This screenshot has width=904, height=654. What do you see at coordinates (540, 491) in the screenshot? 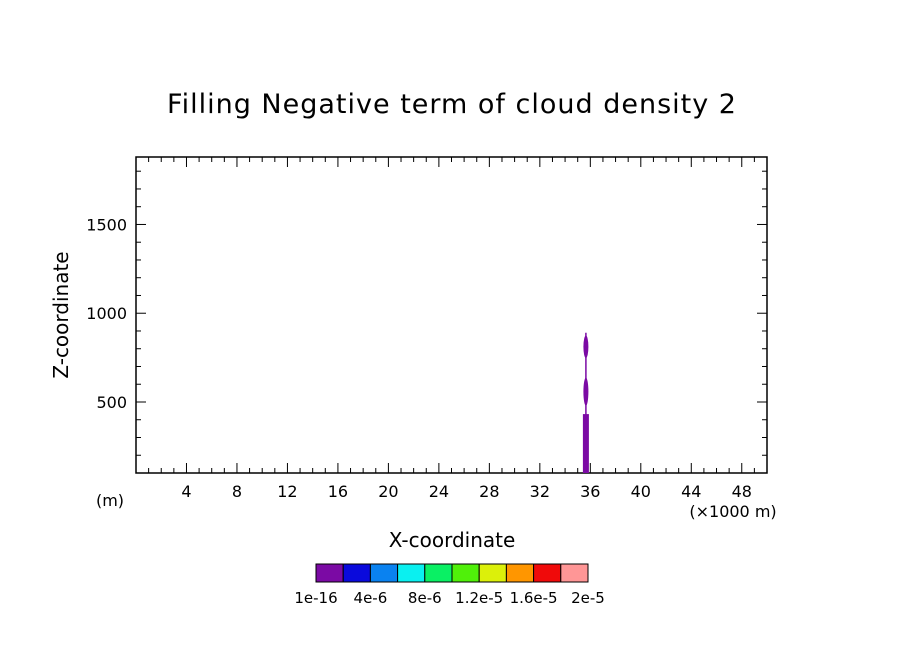
I see `x-tick-label: 32` at bounding box center [540, 491].